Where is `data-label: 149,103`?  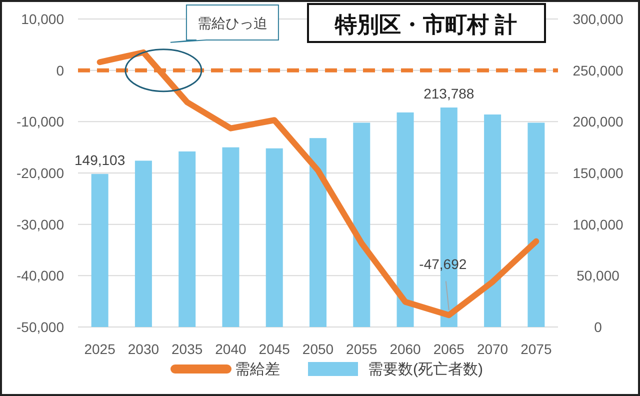 data-label: 149,103 is located at coordinates (100, 160).